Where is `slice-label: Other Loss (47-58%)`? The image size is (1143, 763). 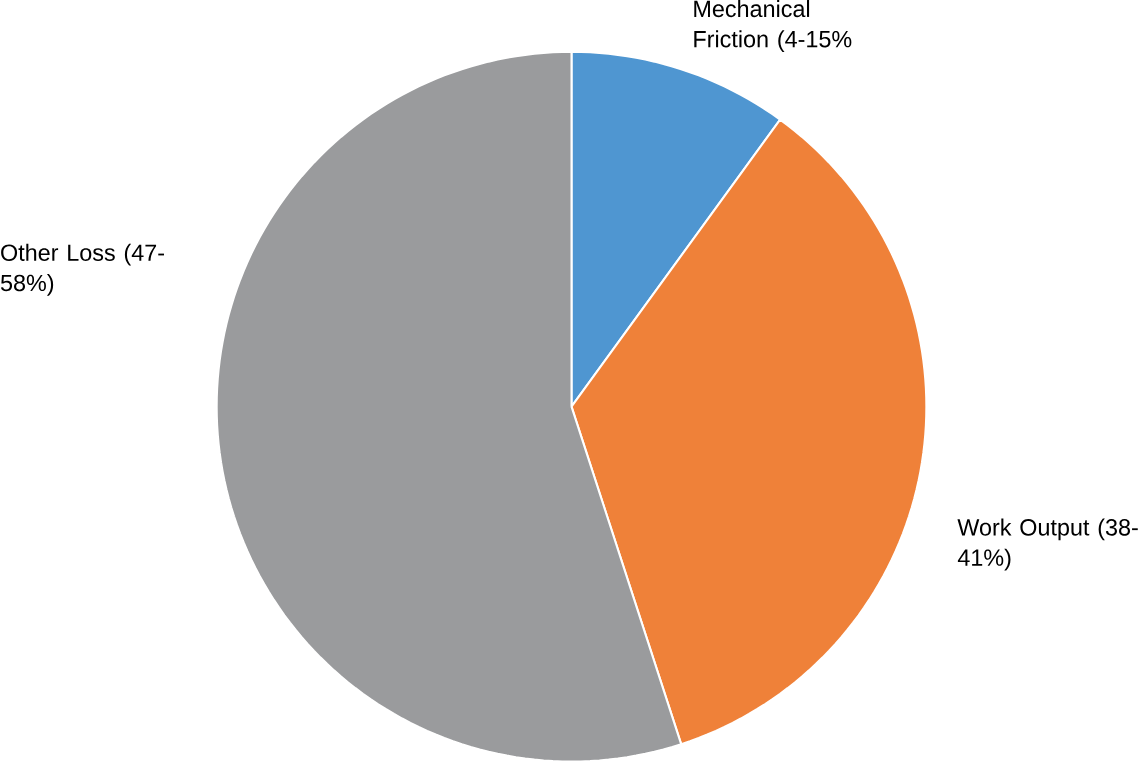 slice-label: Other Loss (47-58%) is located at coordinates (82, 270).